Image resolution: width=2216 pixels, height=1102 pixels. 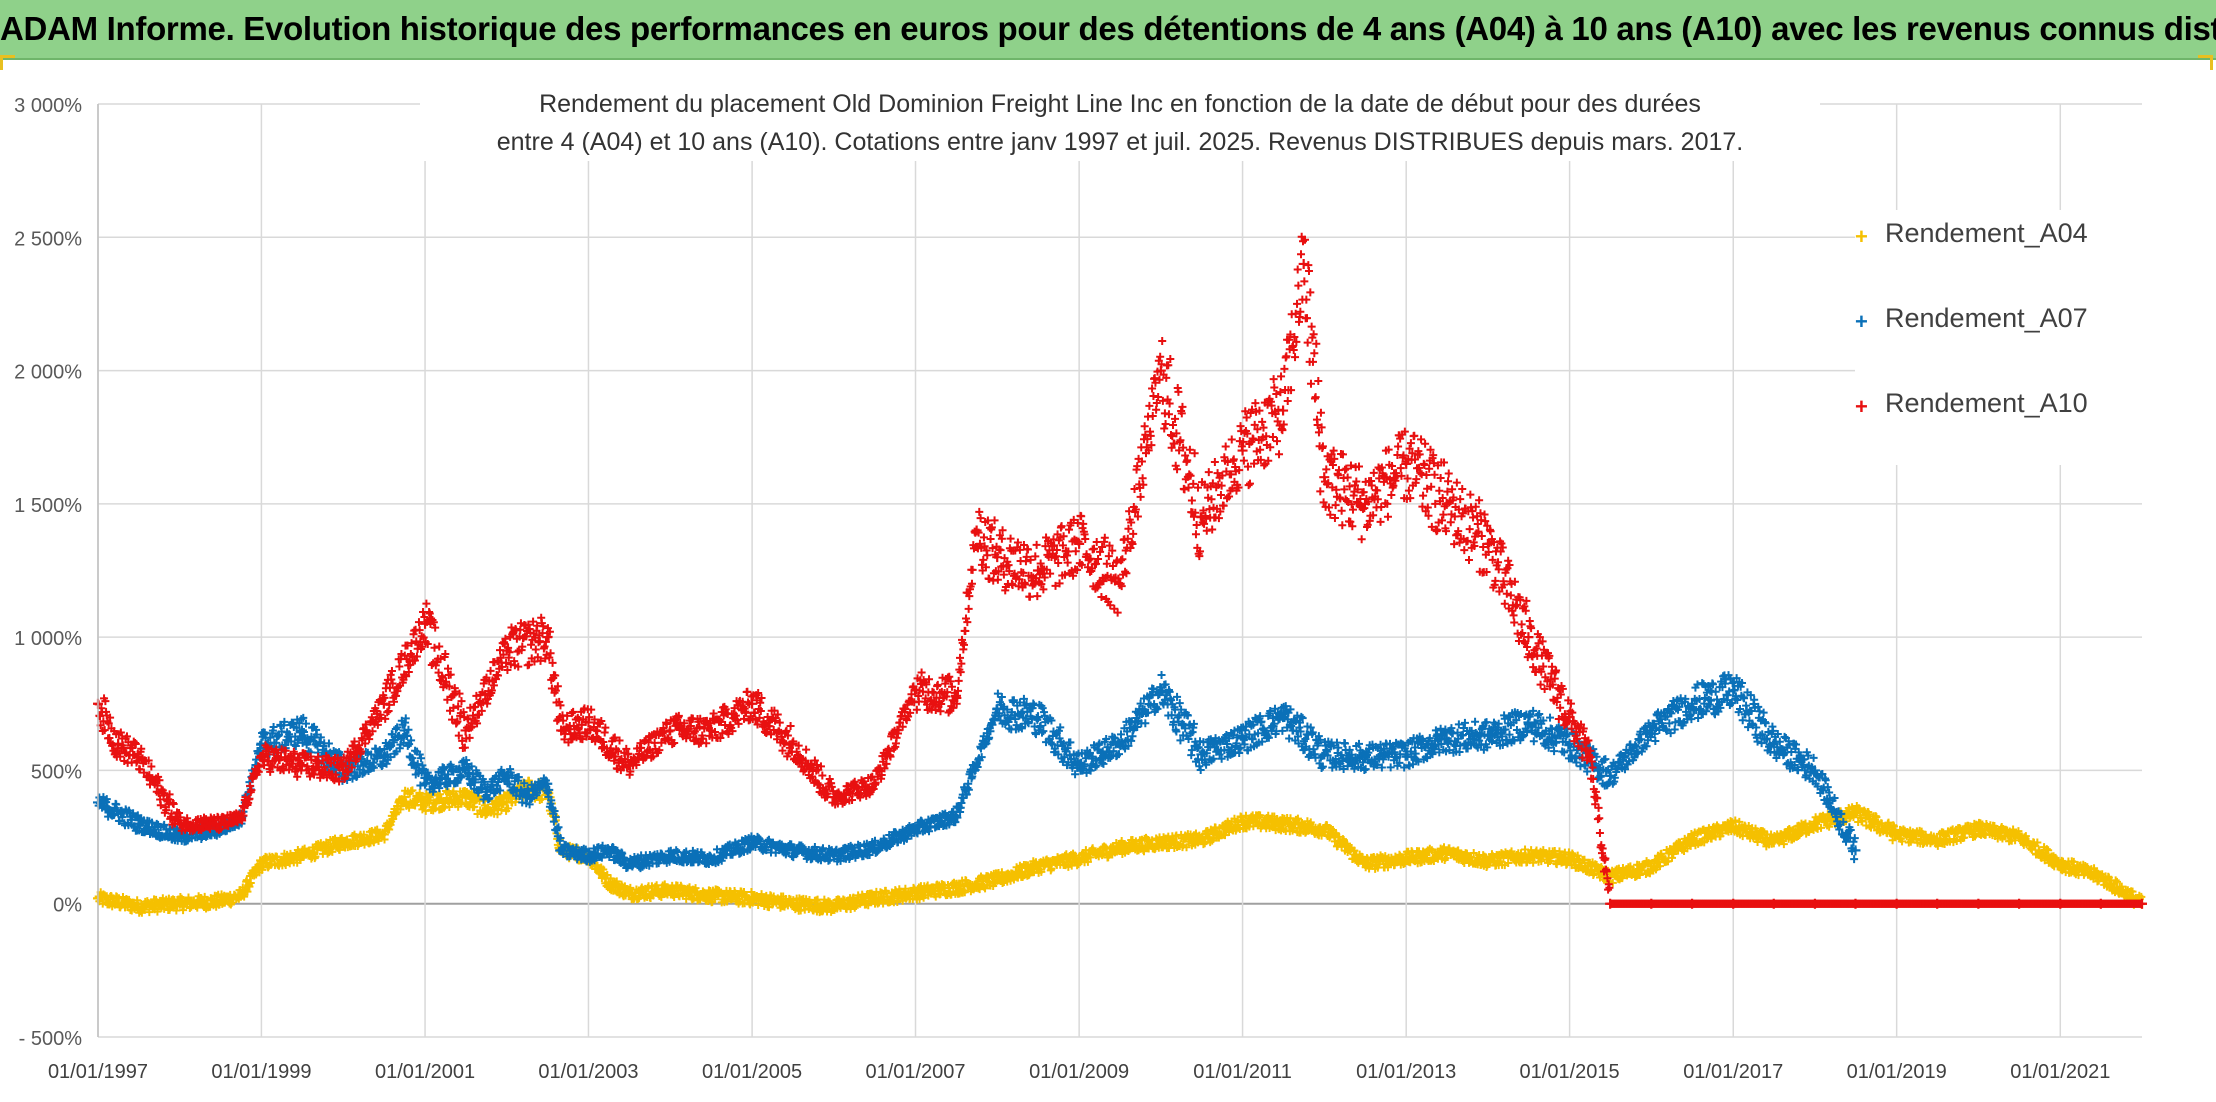 I want to click on corner-mark-left, so click(x=7, y=62).